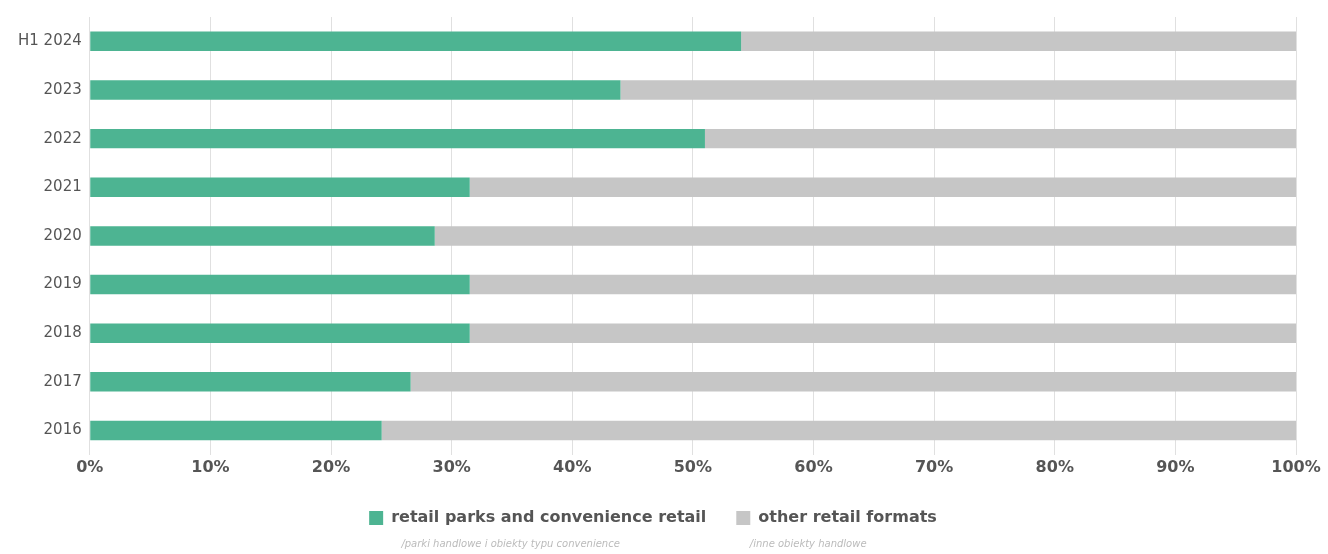 This screenshot has height=554, width=1328. I want to click on x-tick-label: 50%, so click(693, 466).